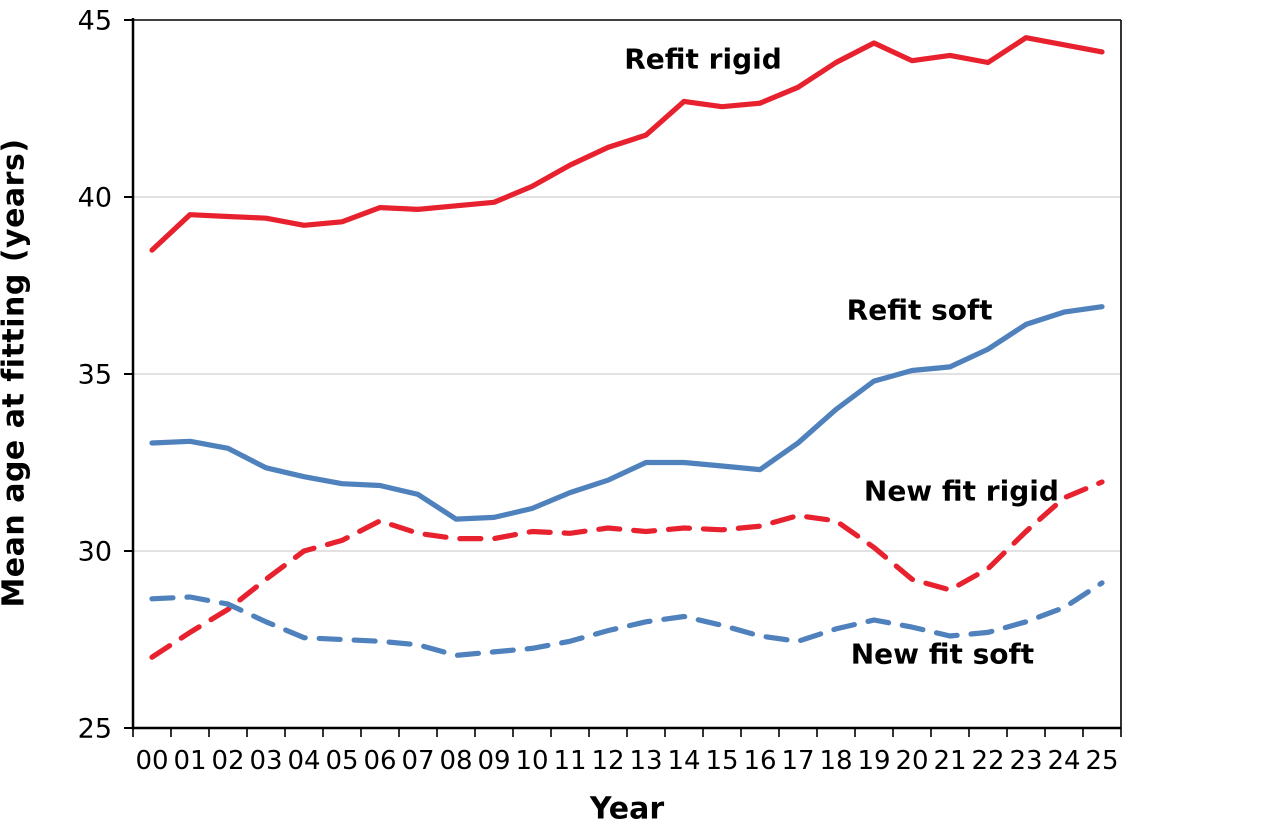 The width and height of the screenshot is (1280, 836). I want to click on x-tick-label: 11, so click(569, 761).